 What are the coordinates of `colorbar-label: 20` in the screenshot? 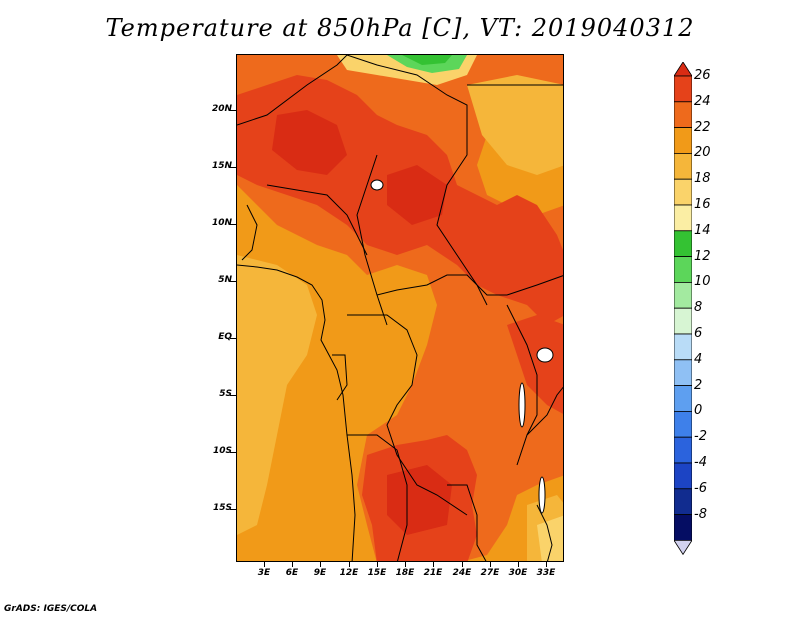 It's located at (702, 153).